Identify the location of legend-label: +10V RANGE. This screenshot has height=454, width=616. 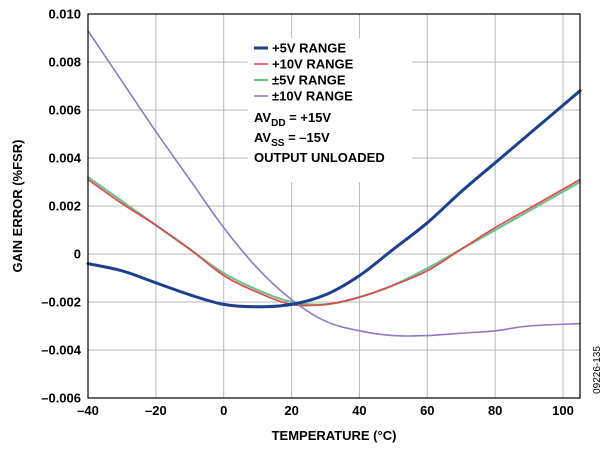
(313, 64).